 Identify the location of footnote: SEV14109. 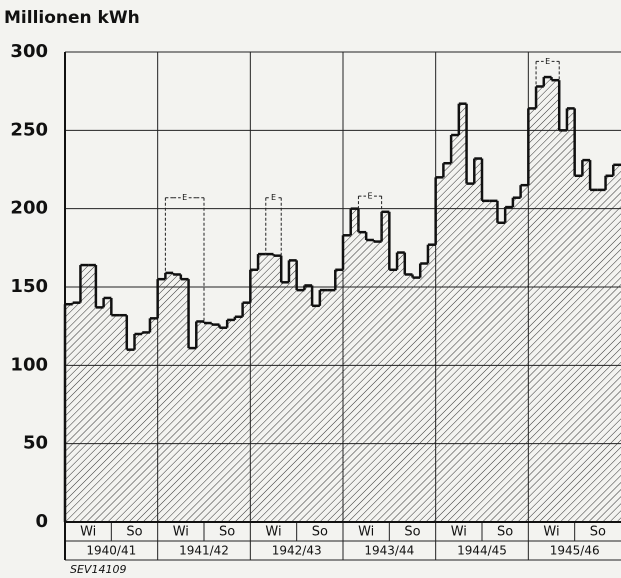
(98, 569).